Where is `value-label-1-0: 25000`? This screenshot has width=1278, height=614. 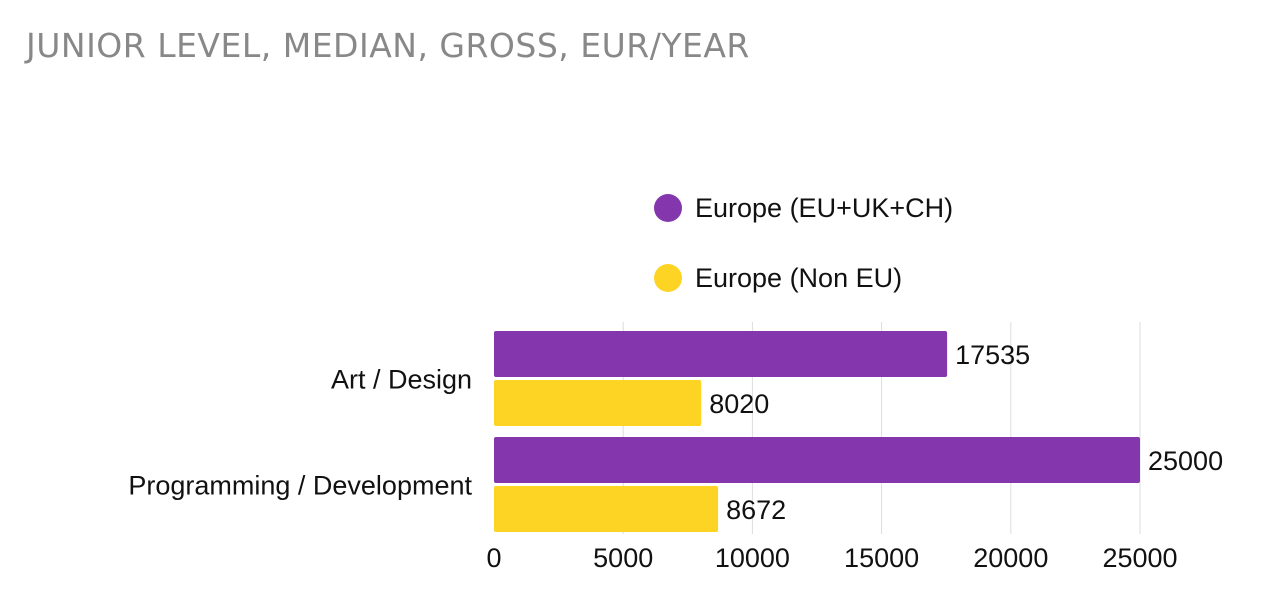 value-label-1-0: 25000 is located at coordinates (1185, 461).